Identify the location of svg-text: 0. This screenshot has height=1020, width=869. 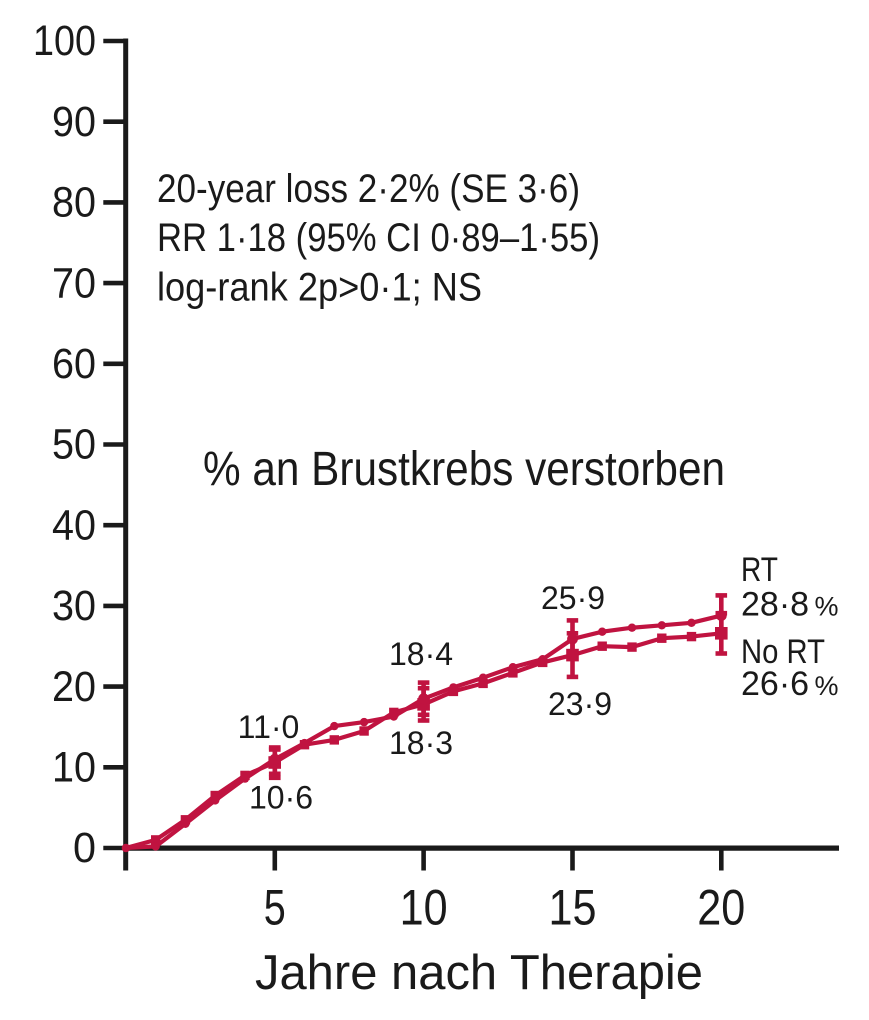
(84, 848).